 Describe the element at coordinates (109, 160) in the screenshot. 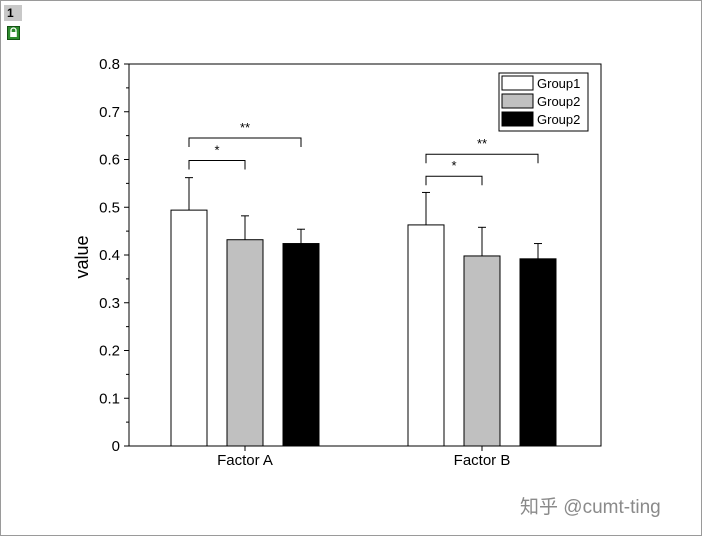

I see `y-tick-label: 0.6` at that location.